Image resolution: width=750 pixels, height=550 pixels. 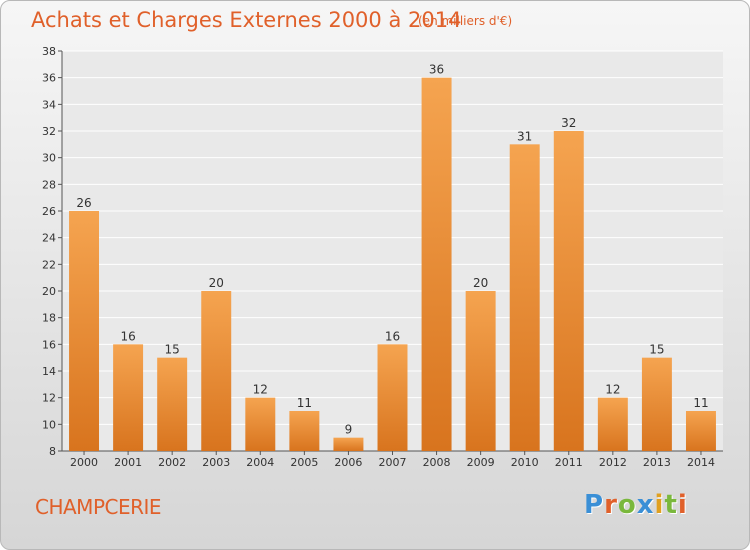 What do you see at coordinates (49, 131) in the screenshot?
I see `y-tick-label: 32` at bounding box center [49, 131].